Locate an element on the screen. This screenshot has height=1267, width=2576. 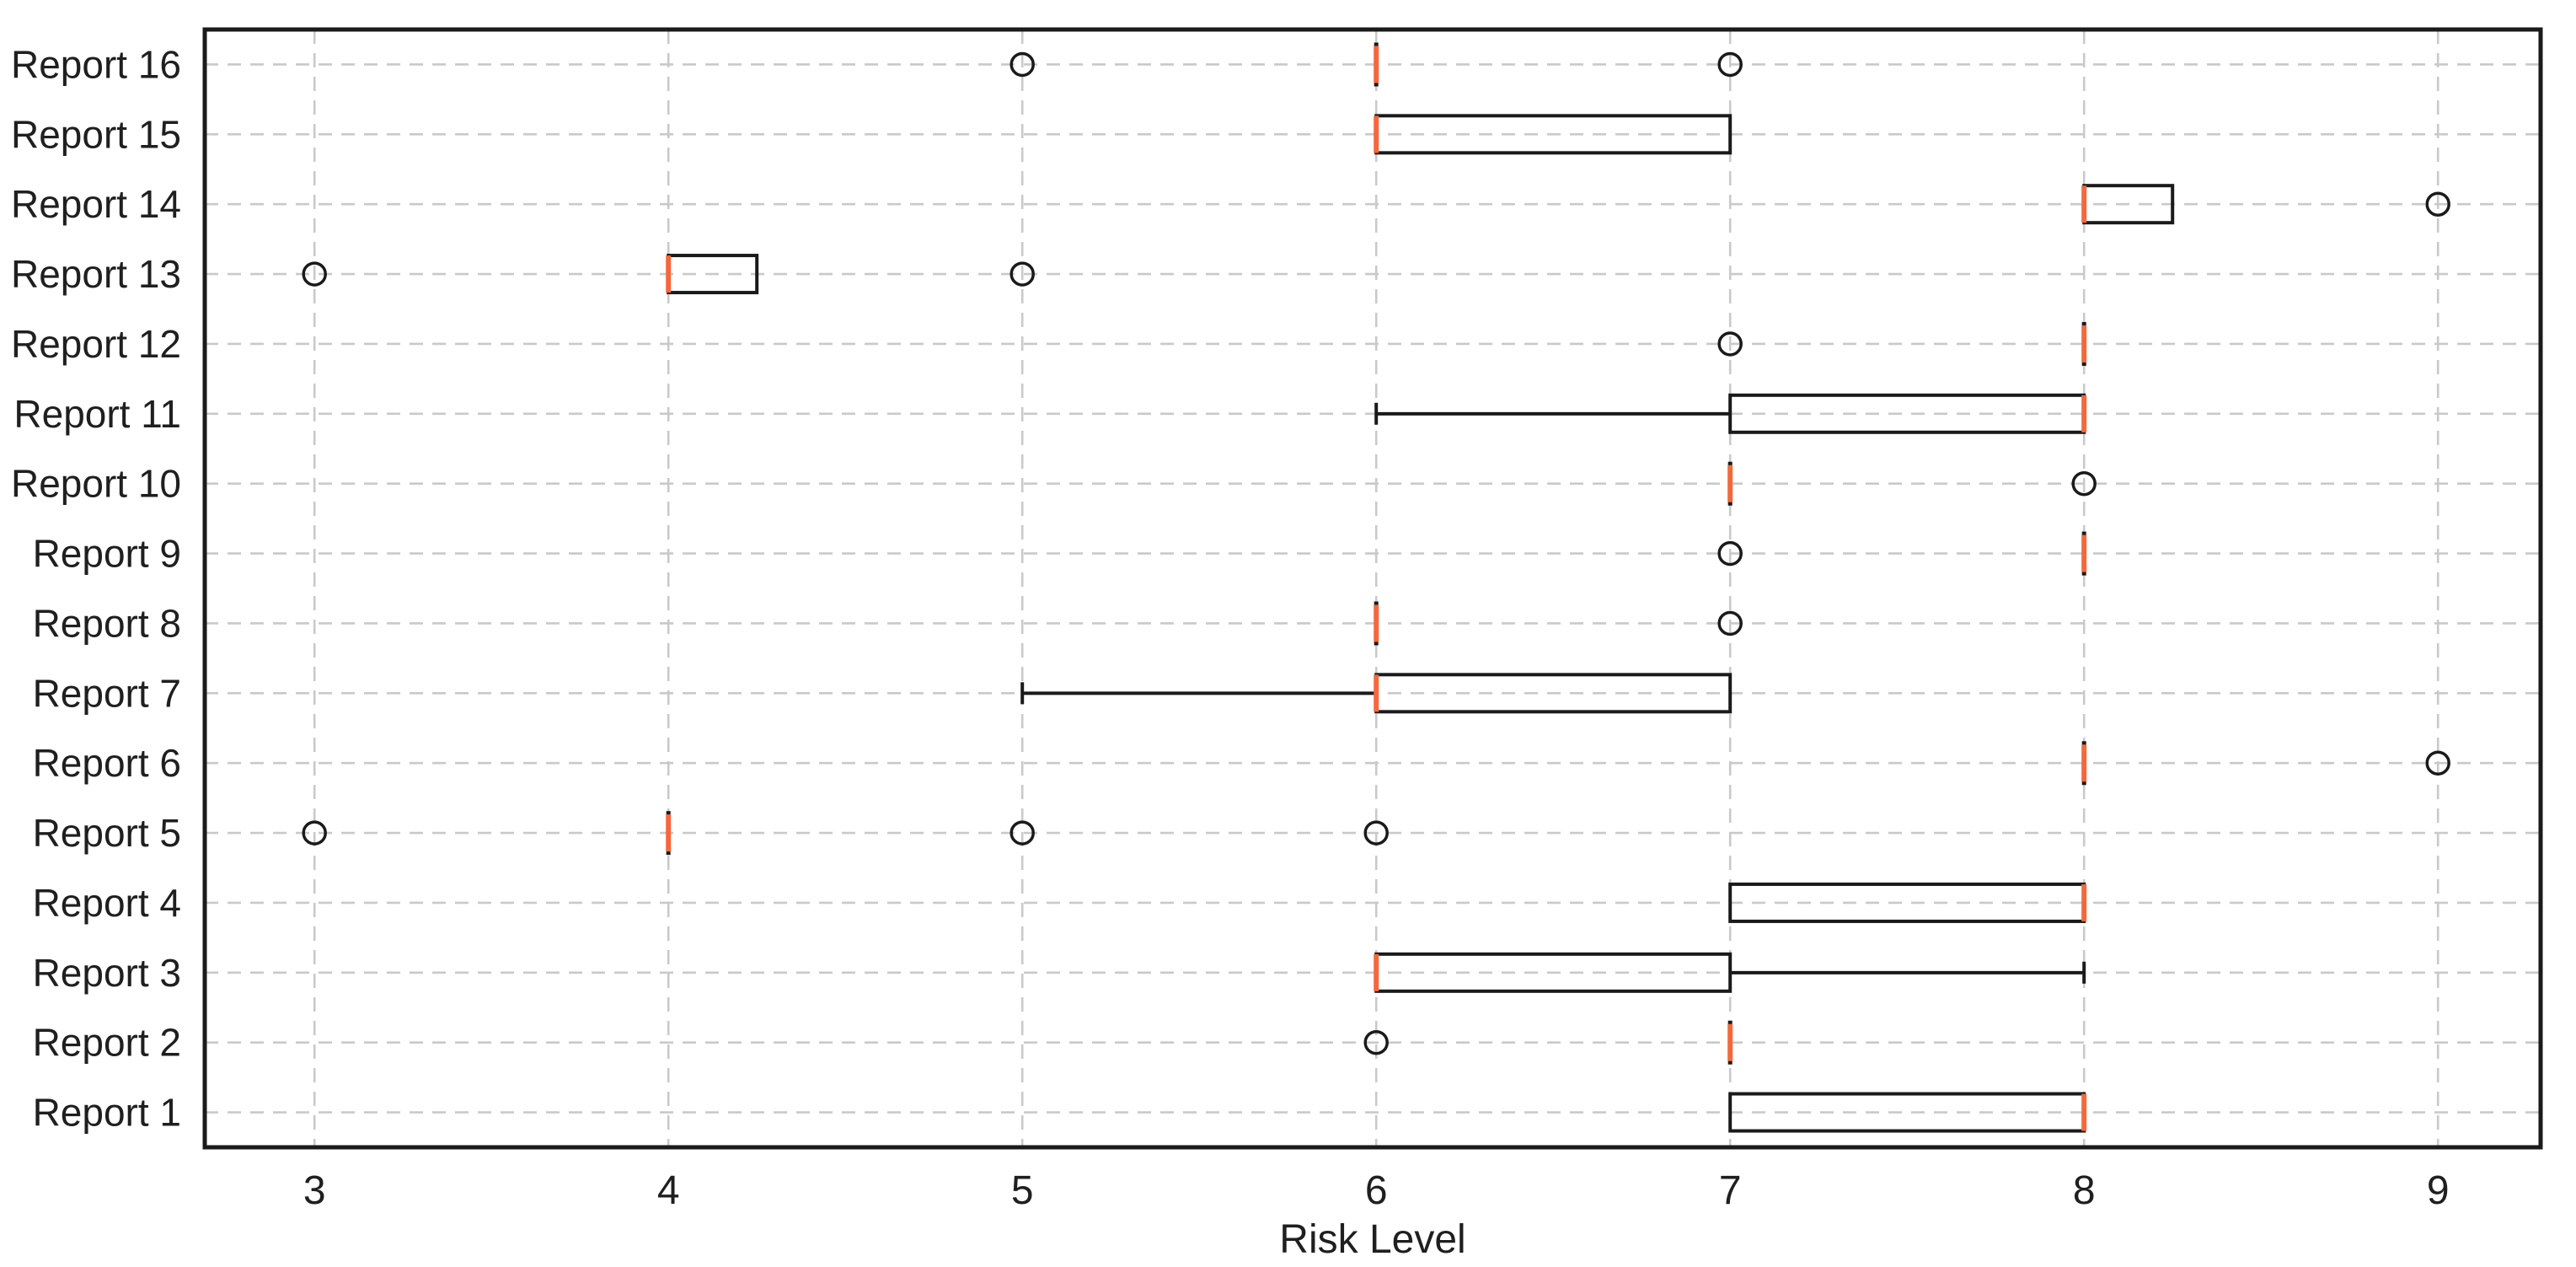
y-tick-label-report-6: Report 6 is located at coordinates (107, 763).